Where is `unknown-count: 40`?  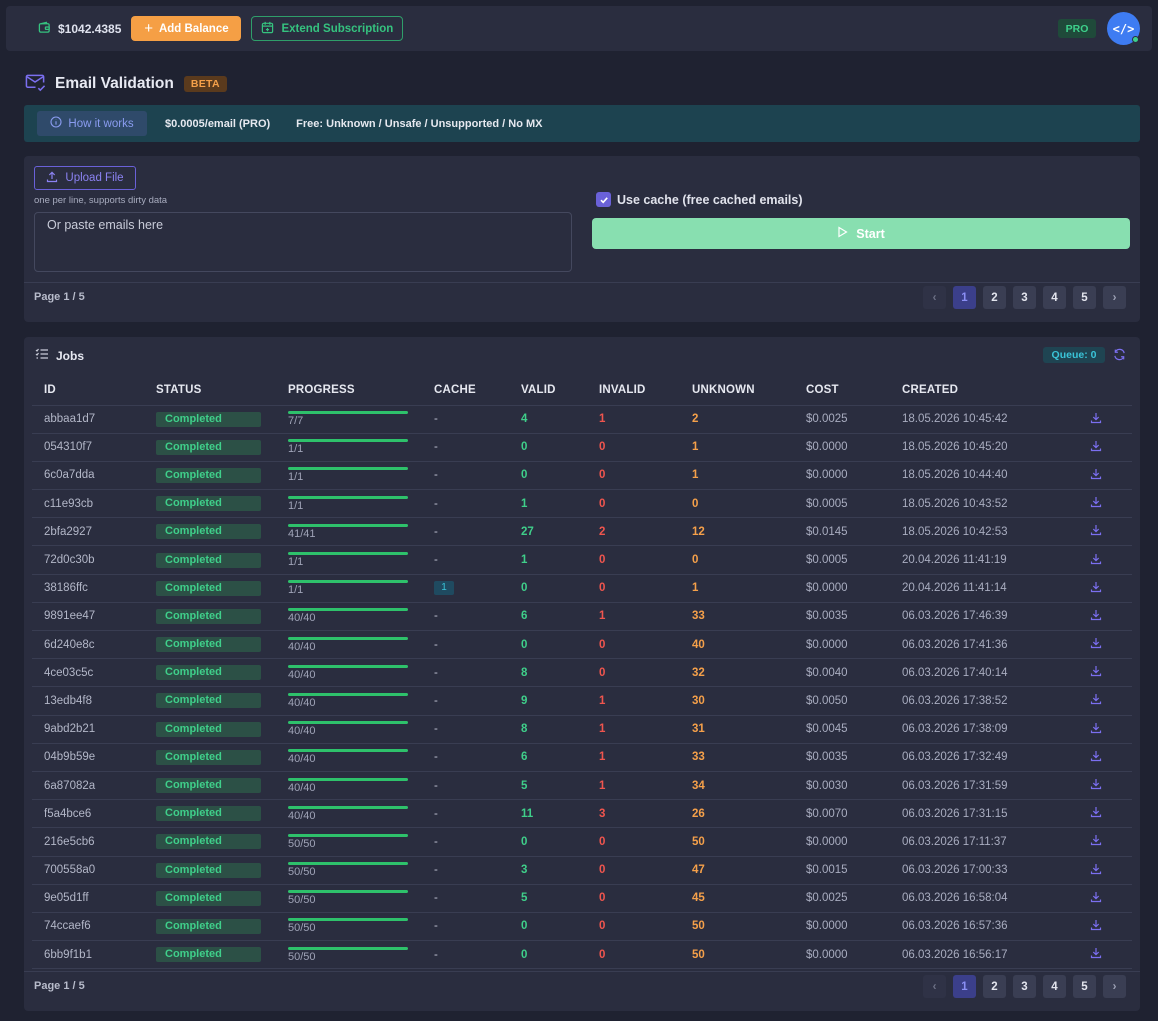 unknown-count: 40 is located at coordinates (737, 645).